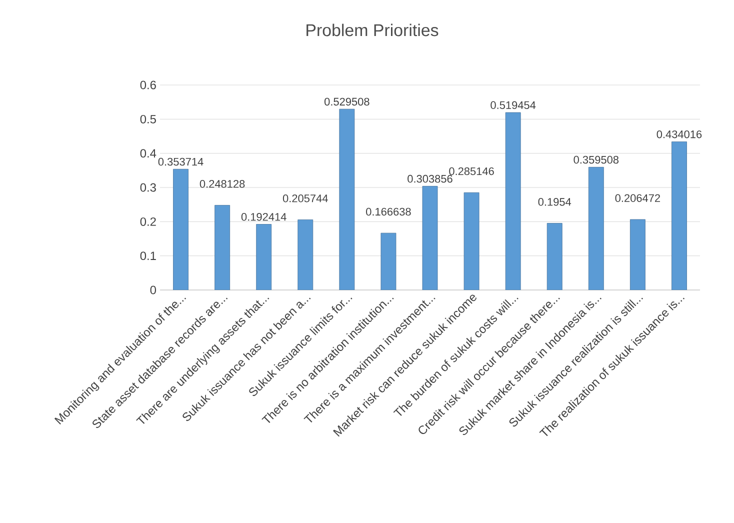  I want to click on data-label: 0.285146, so click(471, 171).